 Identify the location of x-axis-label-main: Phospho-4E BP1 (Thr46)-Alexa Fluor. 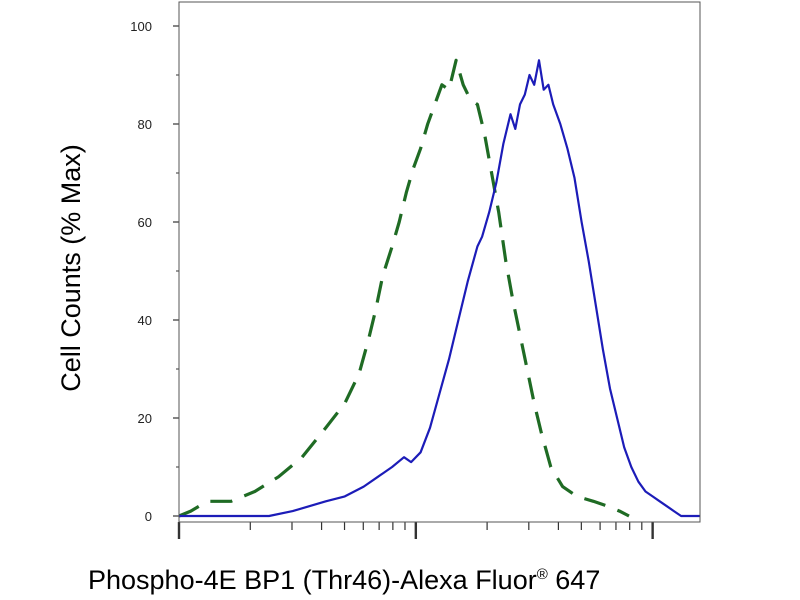
(312, 580).